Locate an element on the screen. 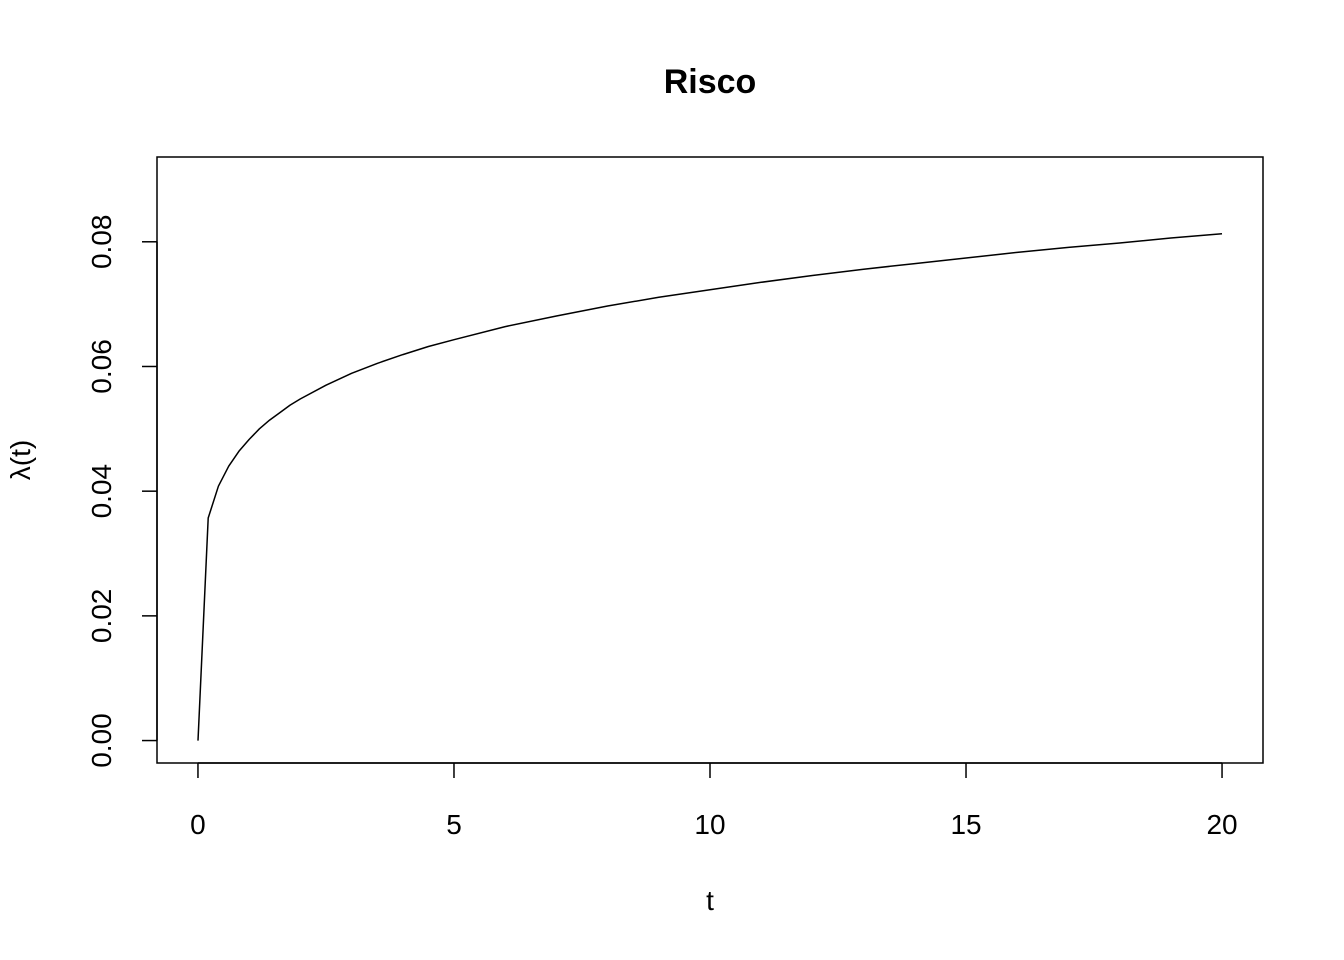 The width and height of the screenshot is (1344, 960). x-tick-label: 0 is located at coordinates (198, 824).